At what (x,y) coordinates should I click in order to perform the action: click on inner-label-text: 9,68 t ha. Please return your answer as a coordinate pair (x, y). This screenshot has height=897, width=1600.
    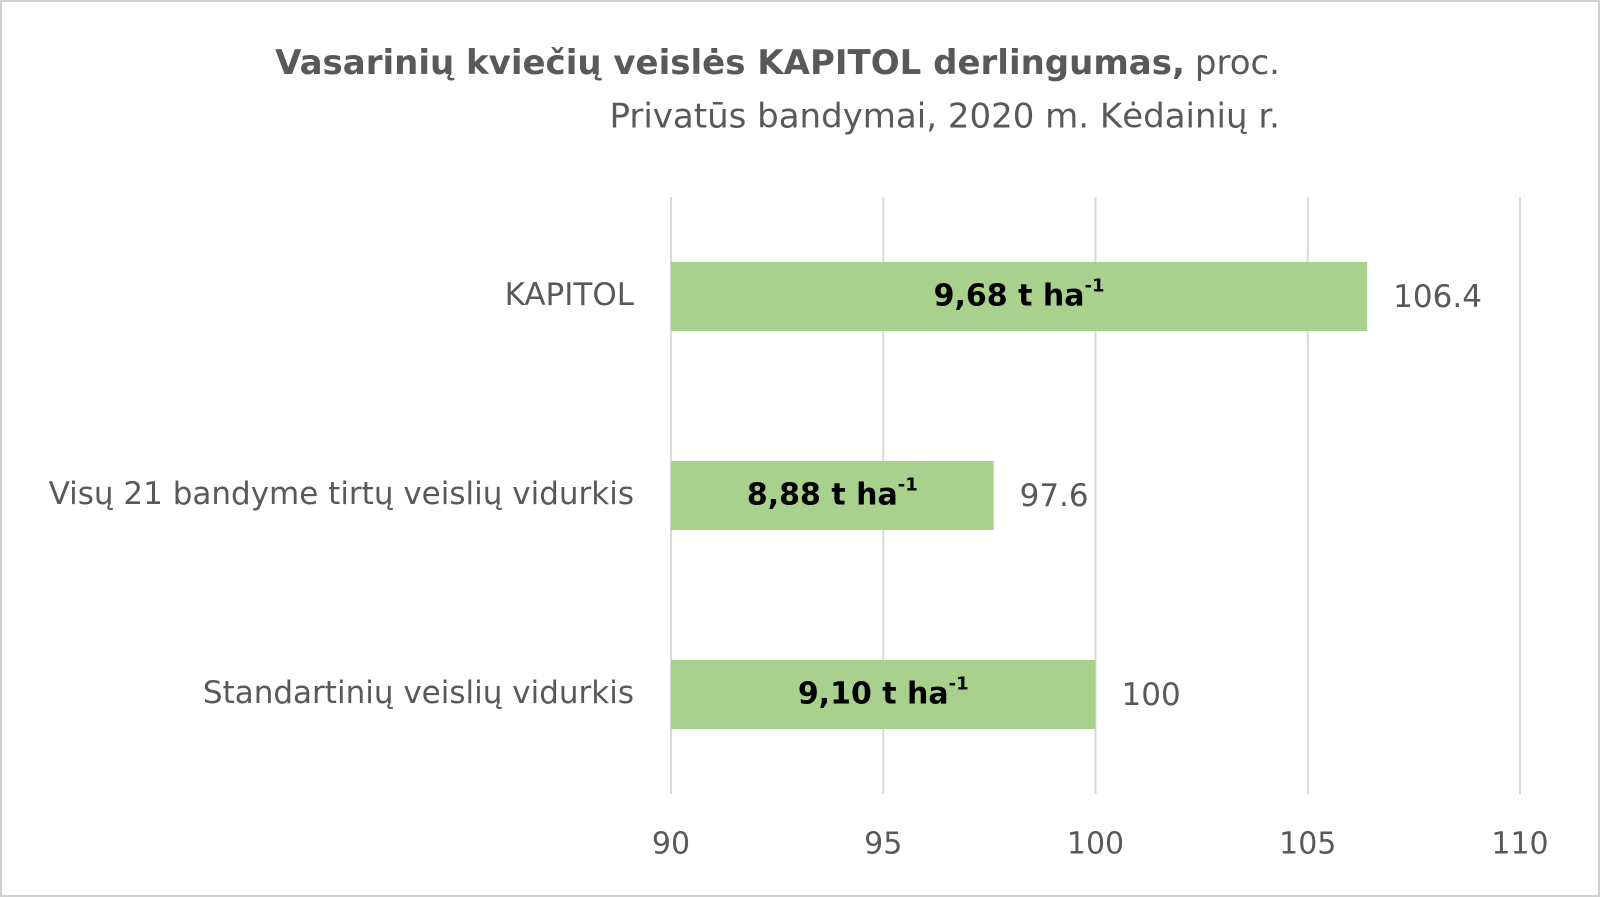
    Looking at the image, I should click on (1009, 295).